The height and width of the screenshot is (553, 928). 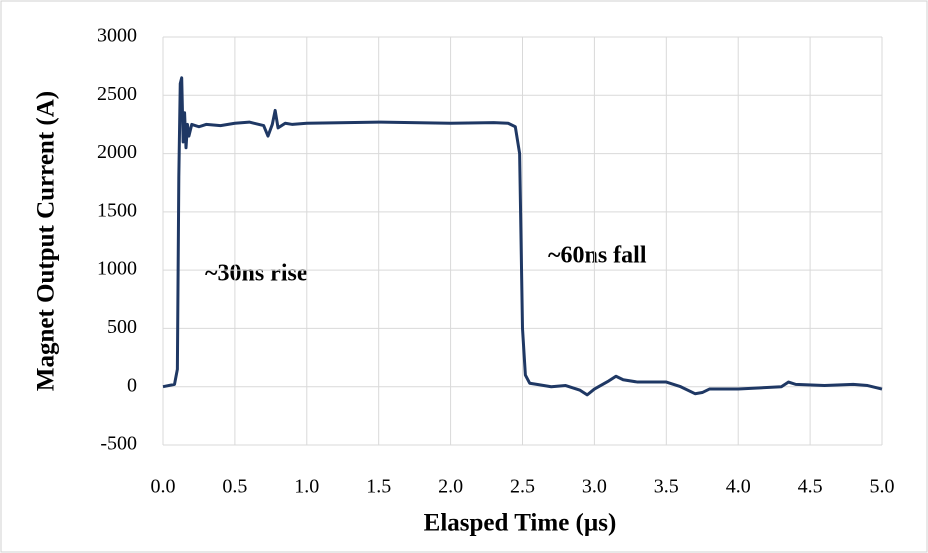 What do you see at coordinates (117, 36) in the screenshot?
I see `y-tick-label: 3000` at bounding box center [117, 36].